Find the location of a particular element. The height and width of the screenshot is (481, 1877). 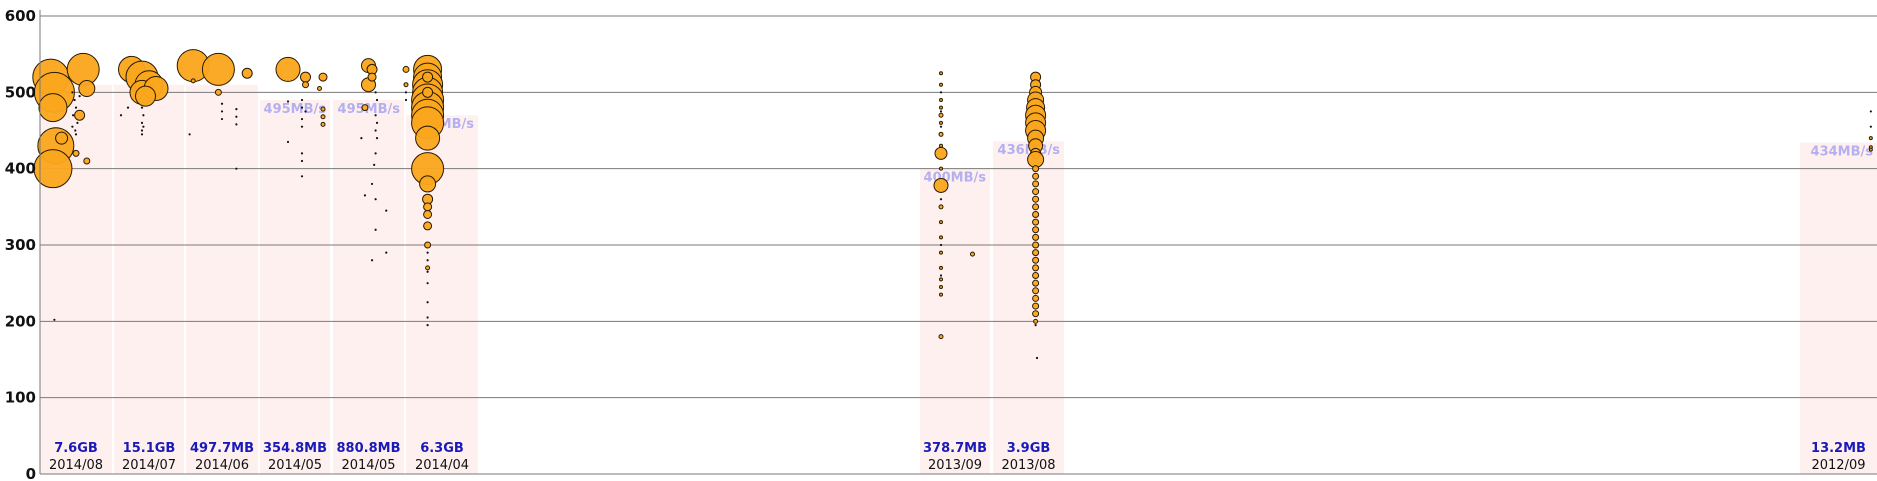

total-size-label: 7.6GB is located at coordinates (76, 448).